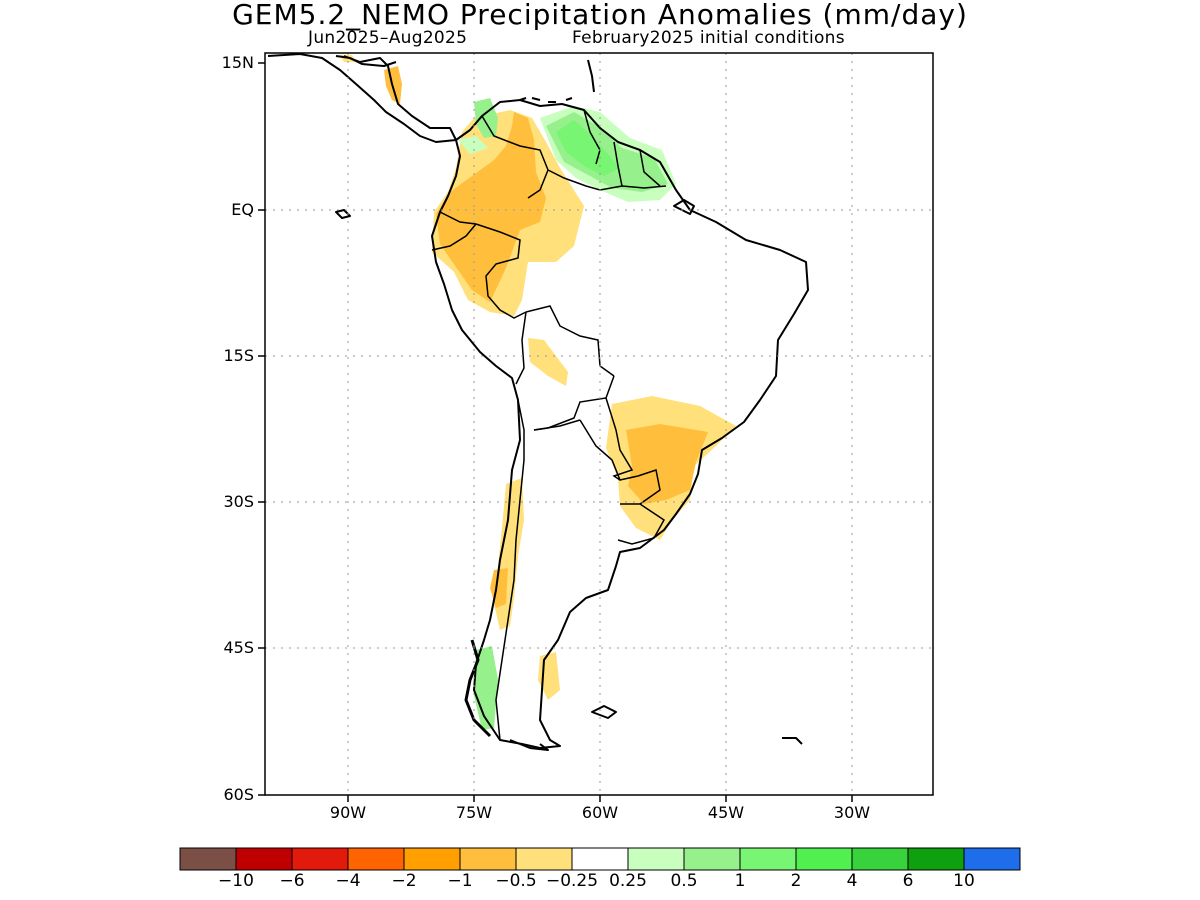  I want to click on forecast-period: Jun2025–Aug2025, so click(388, 38).